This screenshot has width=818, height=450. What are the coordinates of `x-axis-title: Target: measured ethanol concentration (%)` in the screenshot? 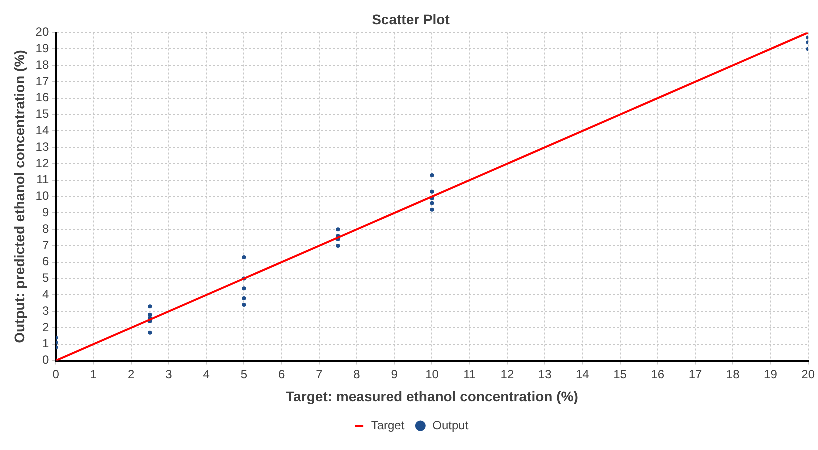 It's located at (432, 396).